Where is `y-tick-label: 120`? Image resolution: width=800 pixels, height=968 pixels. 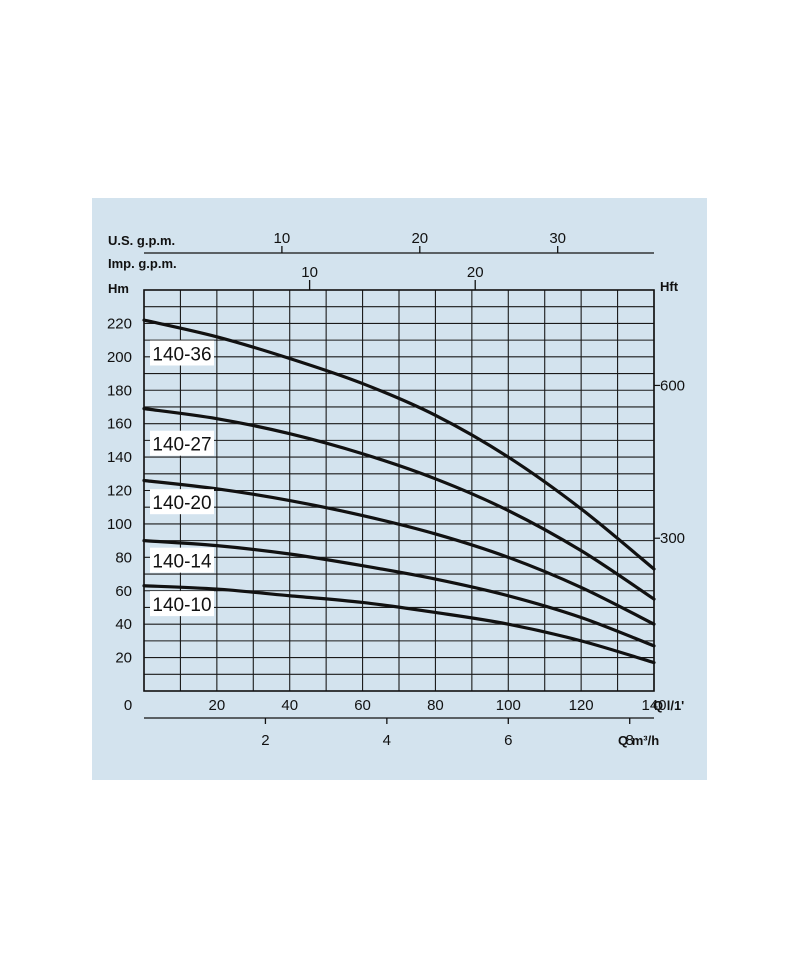 y-tick-label: 120 is located at coordinates (119, 491).